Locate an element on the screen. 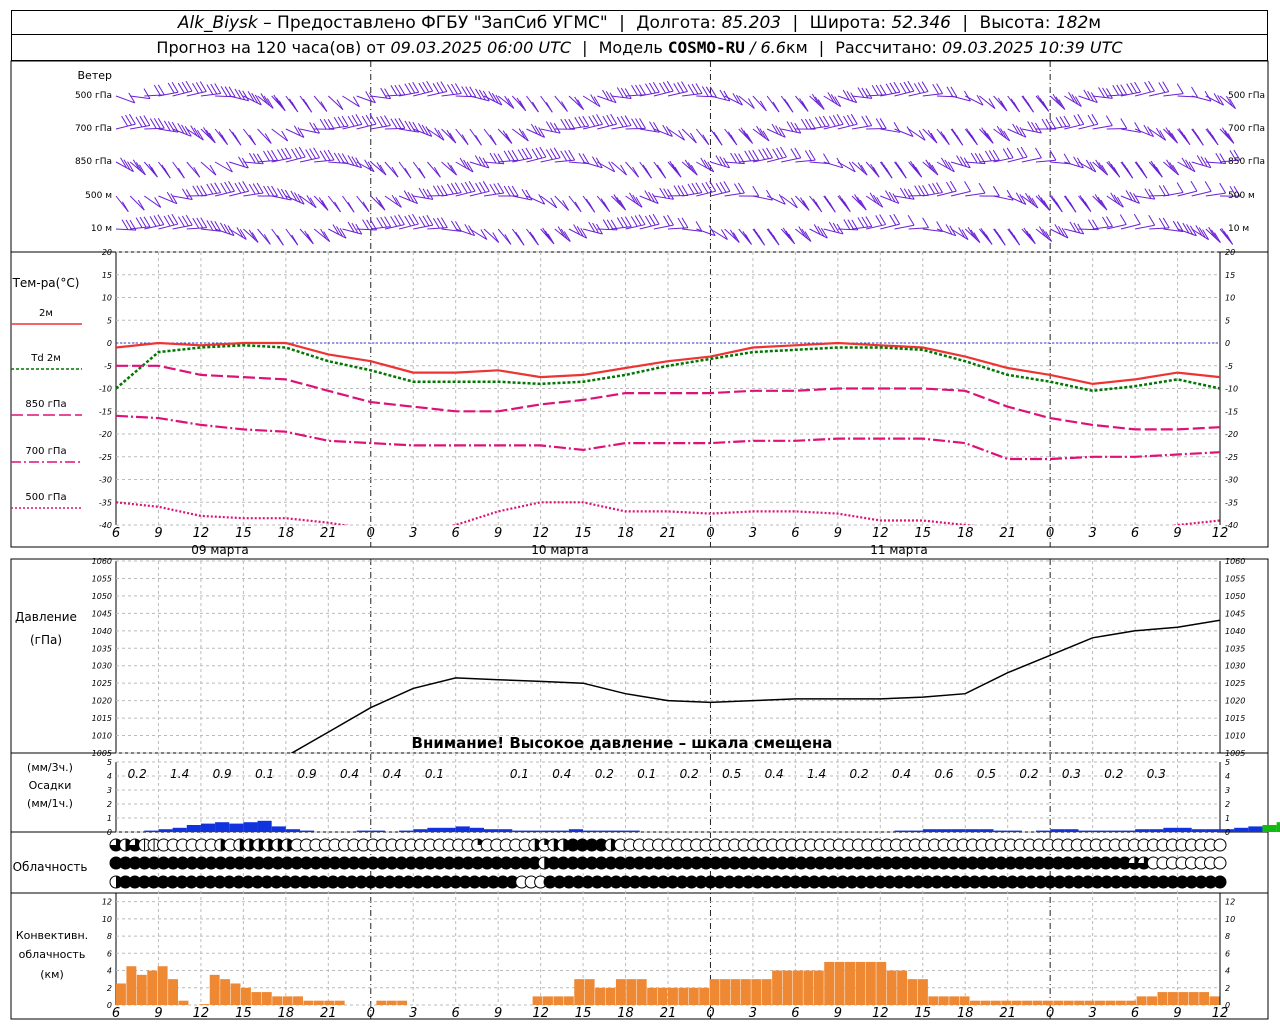 This screenshot has height=1024, width=1280. y-tick-label: 5 is located at coordinates (1227, 320).